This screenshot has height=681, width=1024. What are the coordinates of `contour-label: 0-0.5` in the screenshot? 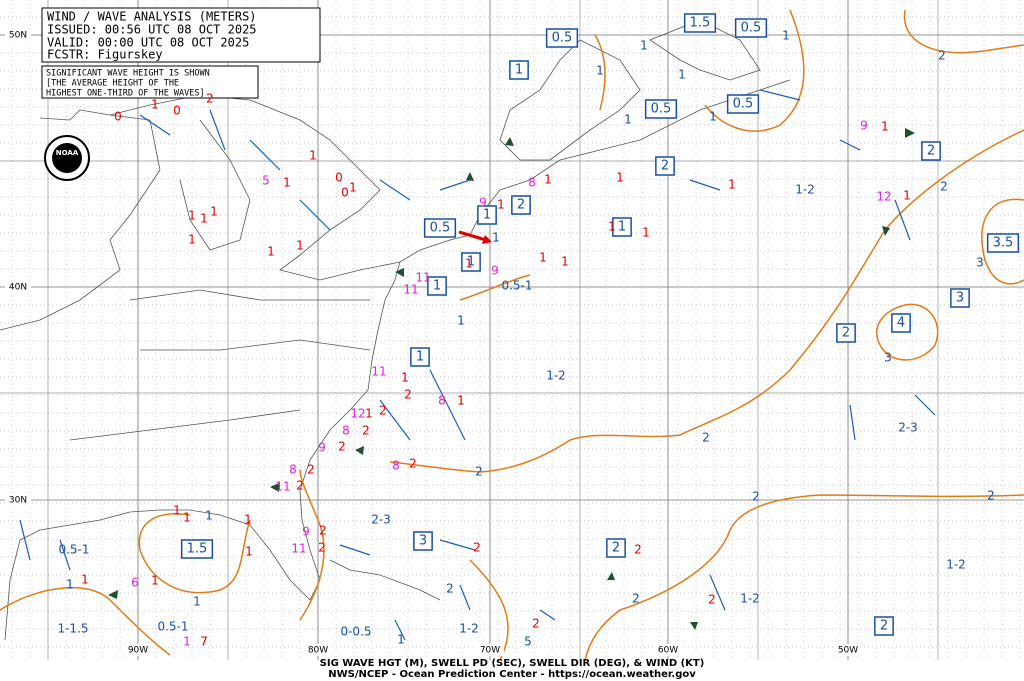 It's located at (355, 632).